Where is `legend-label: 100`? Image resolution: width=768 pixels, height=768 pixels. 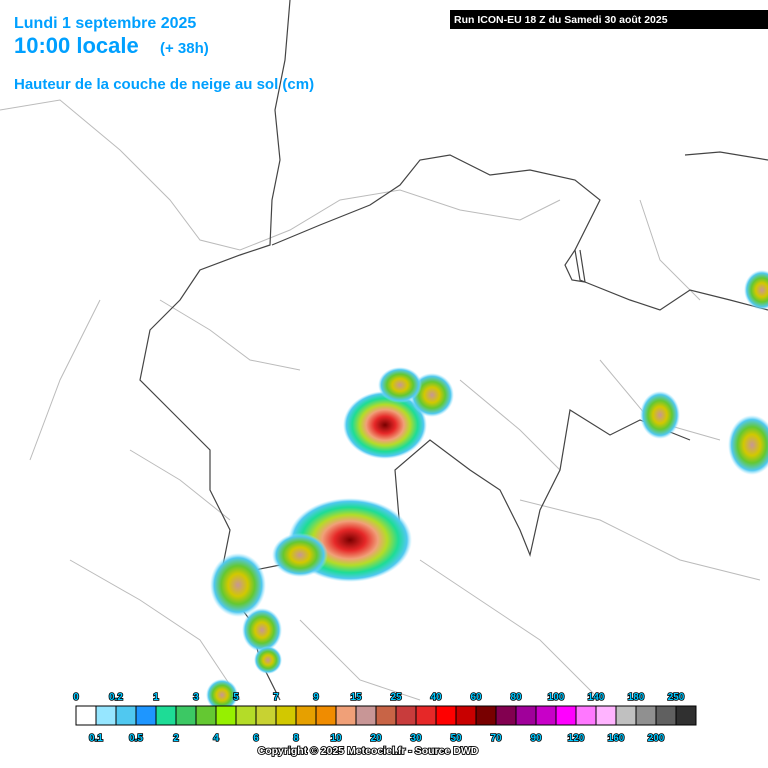
legend-label: 100 is located at coordinates (556, 697).